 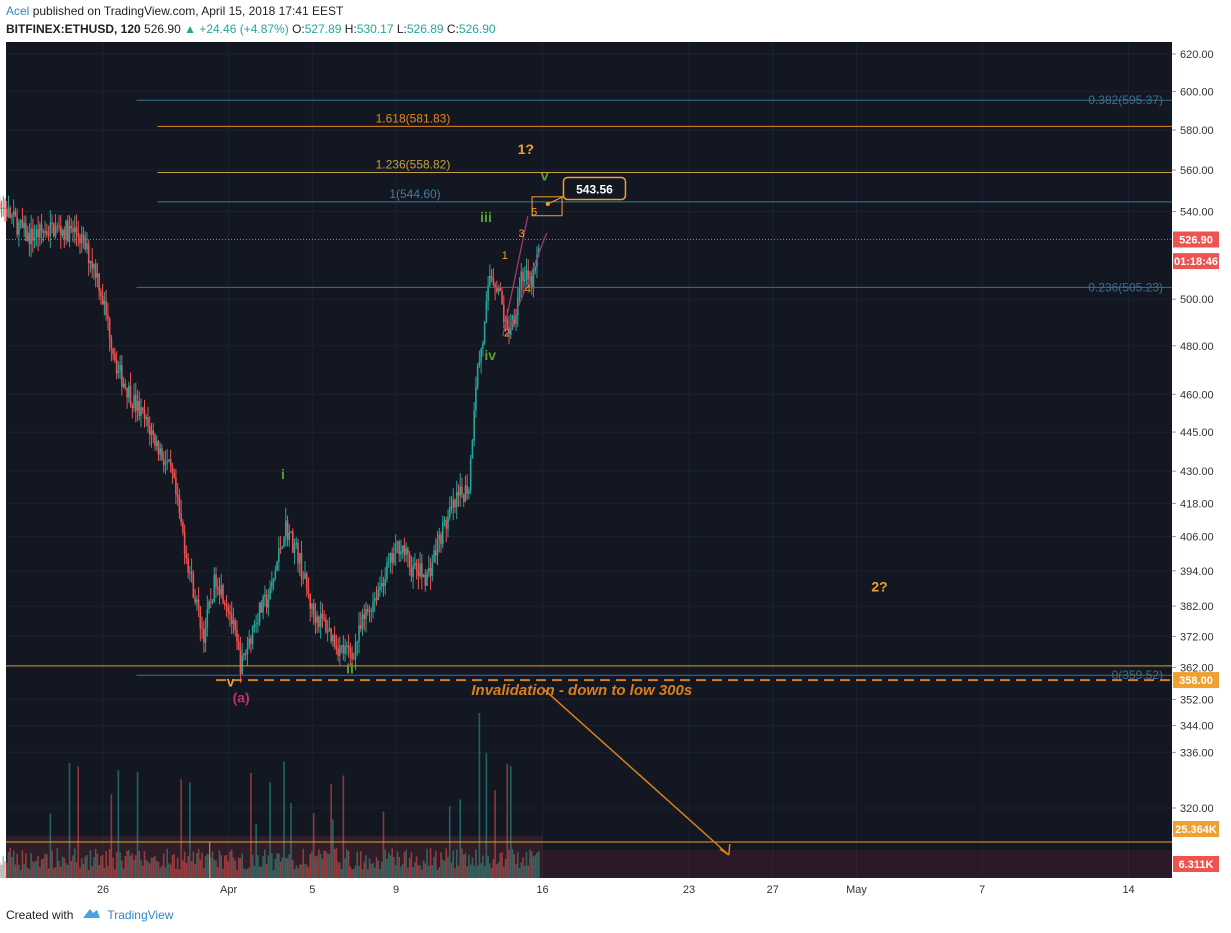 I want to click on price-tick-label: 580.00, so click(x=1197, y=131).